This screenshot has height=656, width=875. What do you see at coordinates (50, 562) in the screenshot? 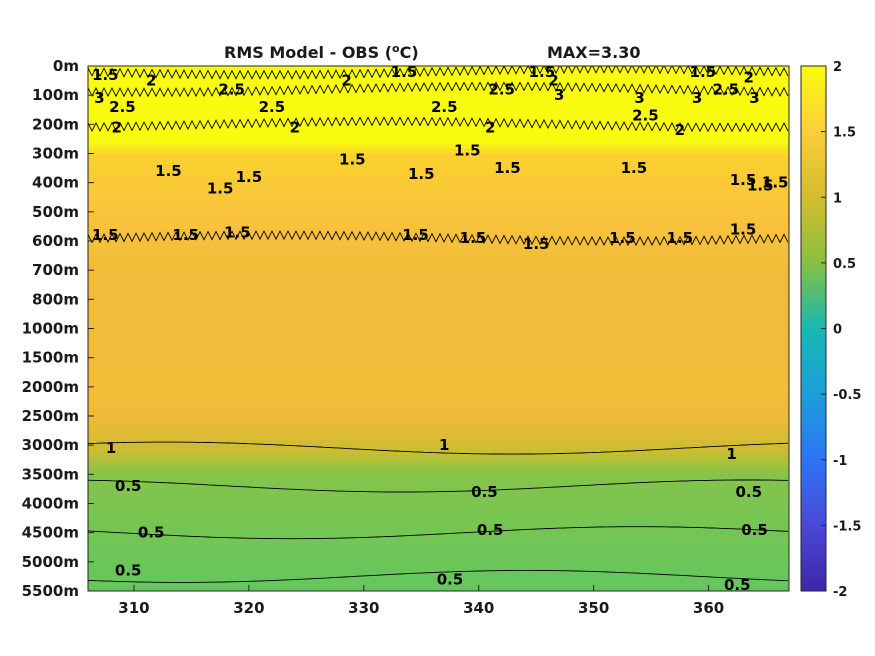
I see `y-tick-label: 5000m` at bounding box center [50, 562].